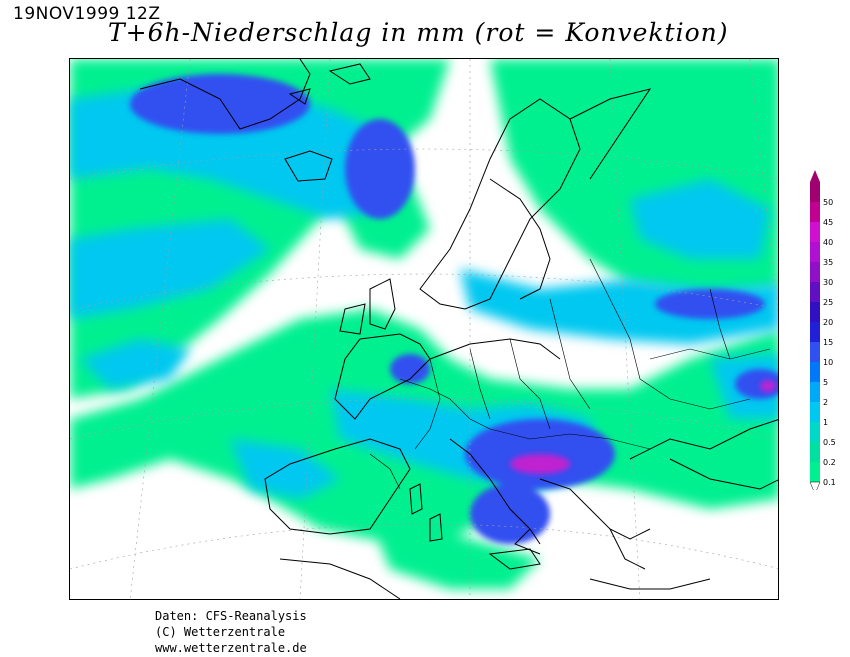  What do you see at coordinates (825, 422) in the screenshot?
I see `legend-tick-label: 1` at bounding box center [825, 422].